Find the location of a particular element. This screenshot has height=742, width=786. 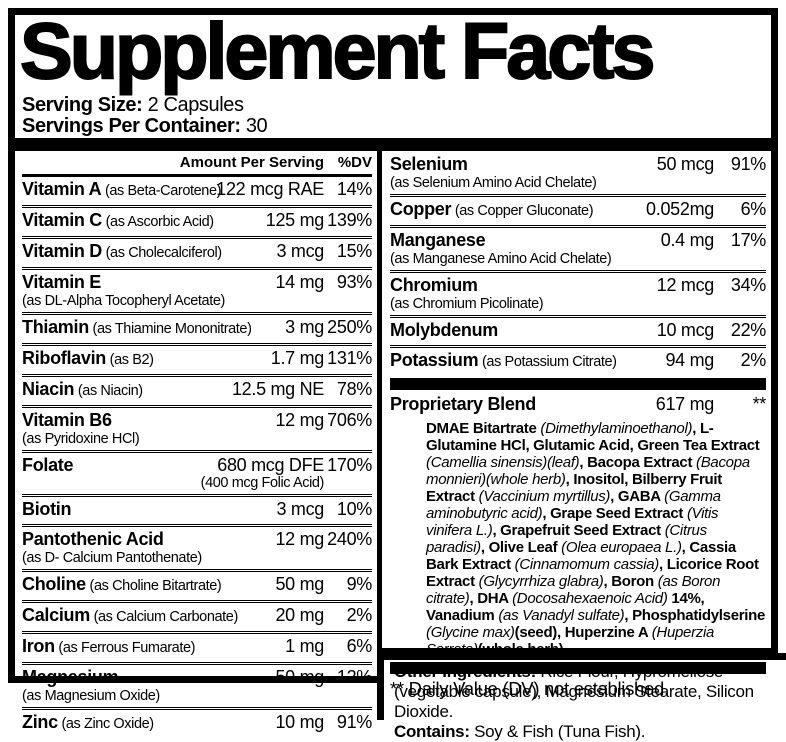

nutrient-dv: 12% is located at coordinates (354, 677).